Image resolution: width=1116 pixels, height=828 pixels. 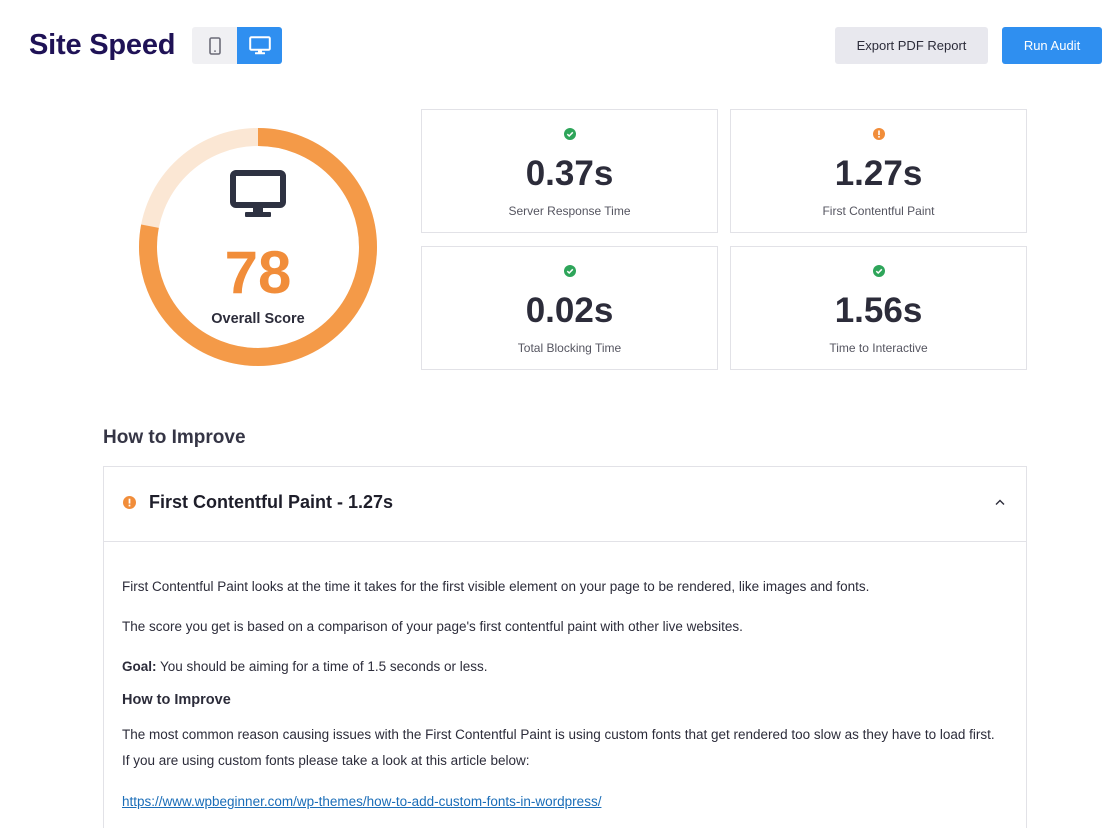 I want to click on accordion-header: First Contentful Paint - 1.27s, so click(x=565, y=504).